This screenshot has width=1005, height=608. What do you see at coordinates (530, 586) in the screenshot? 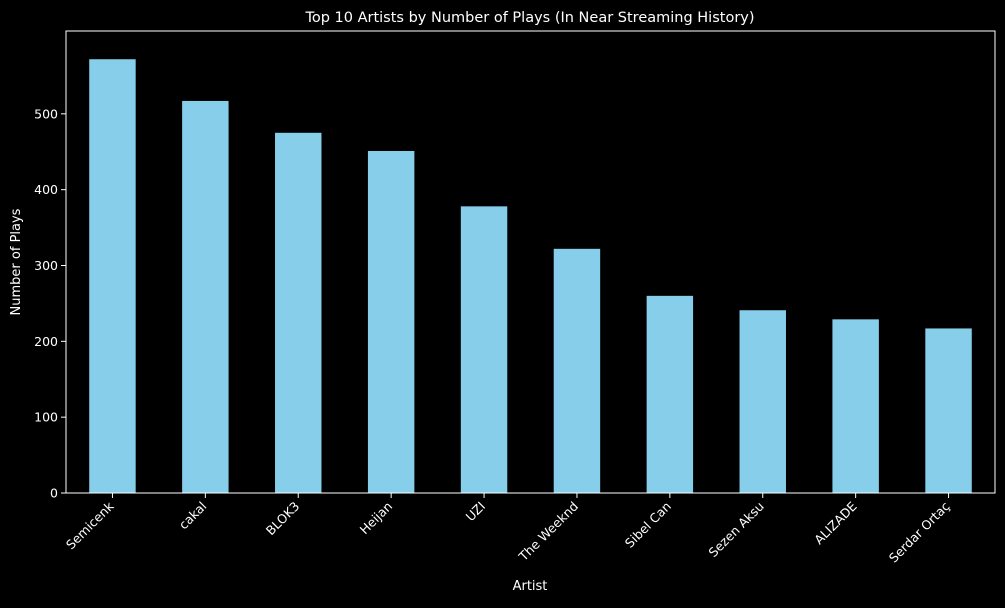
I see `x-axis-label: Artist` at bounding box center [530, 586].